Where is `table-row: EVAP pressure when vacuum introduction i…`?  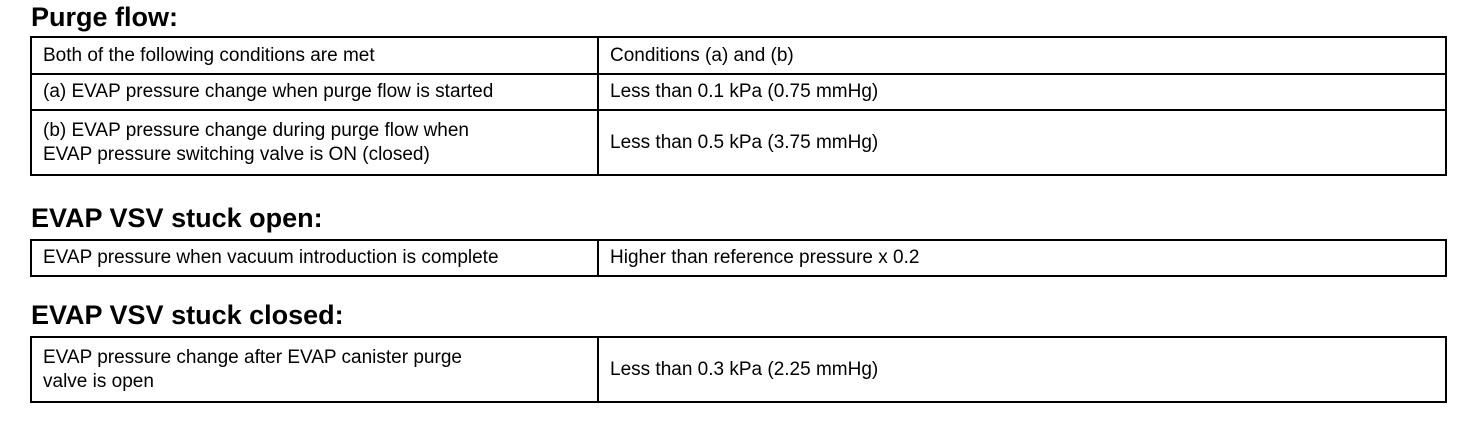
table-row: EVAP pressure when vacuum introduction i… is located at coordinates (738, 258).